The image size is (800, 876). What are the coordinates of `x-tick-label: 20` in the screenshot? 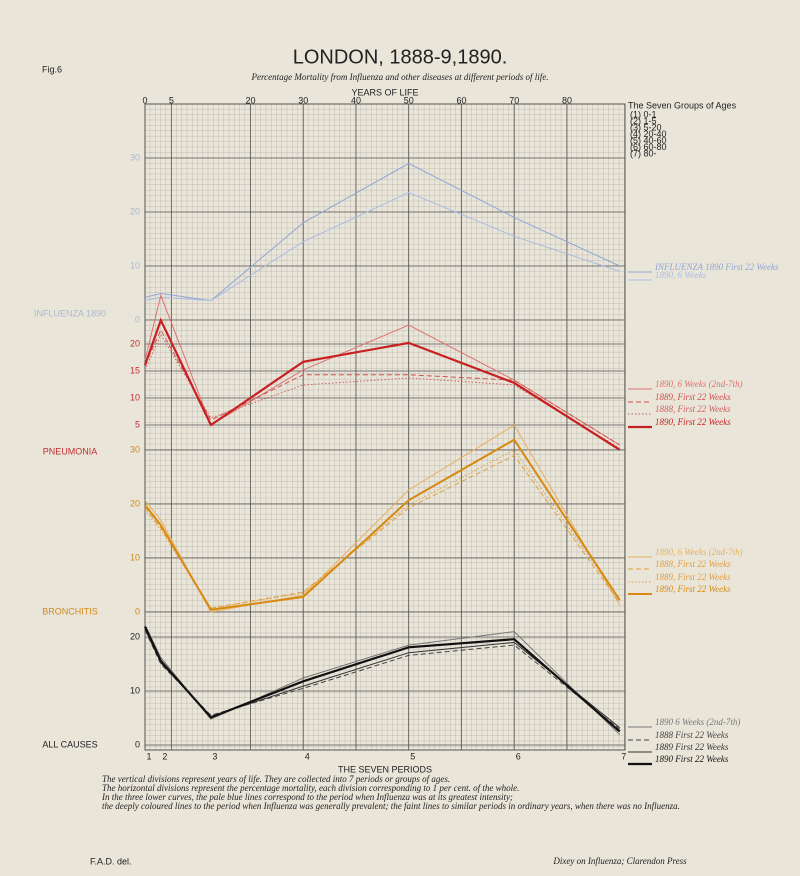 It's located at (250, 100).